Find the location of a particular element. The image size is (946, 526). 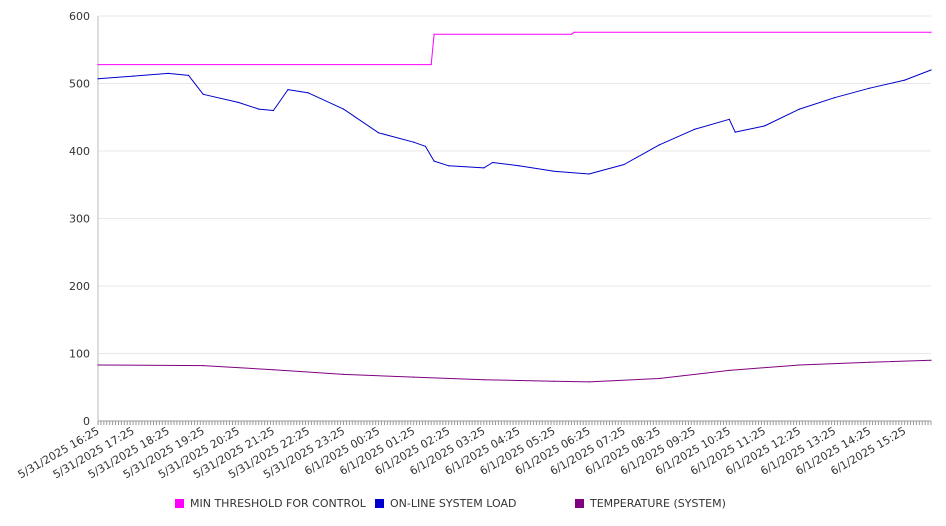

series-line-temperature-system is located at coordinates (514, 371).